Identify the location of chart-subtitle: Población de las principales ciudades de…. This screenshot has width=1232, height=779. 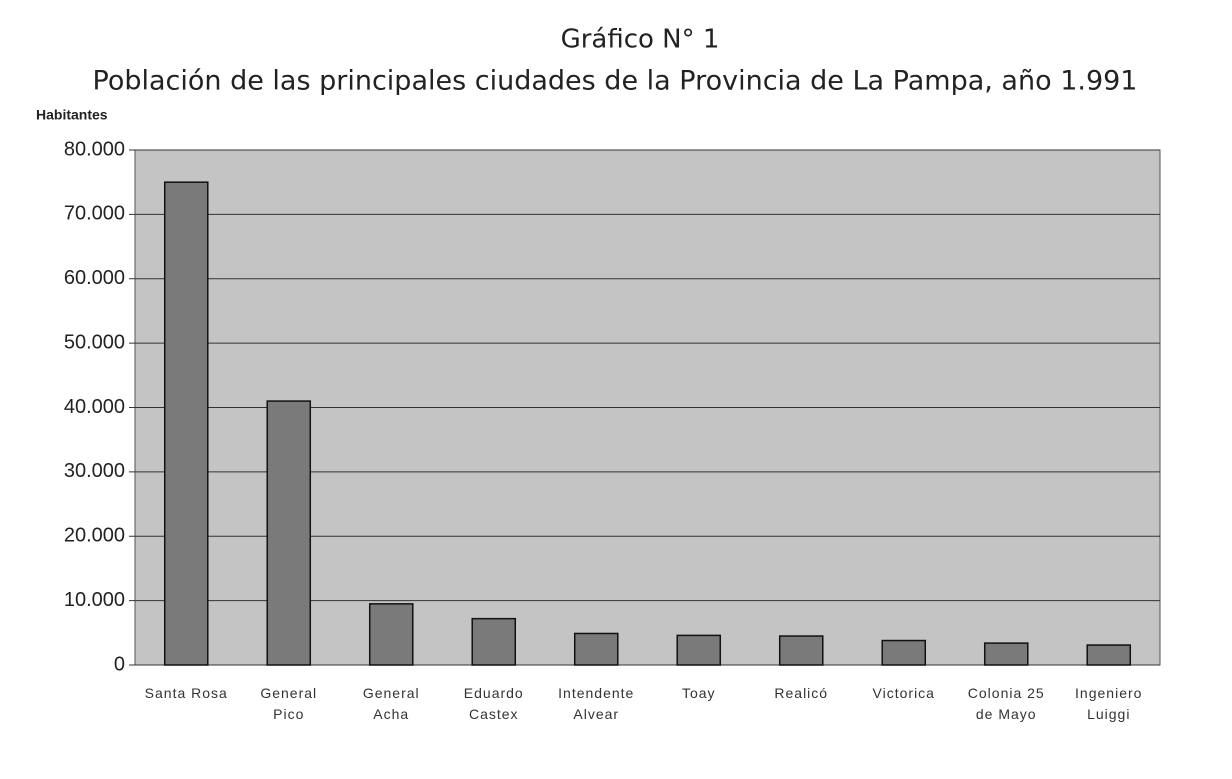
(615, 81).